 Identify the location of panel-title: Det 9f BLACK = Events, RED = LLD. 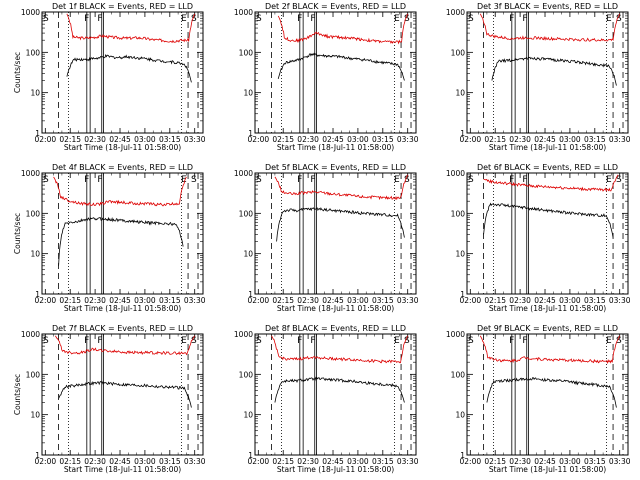
(547, 328).